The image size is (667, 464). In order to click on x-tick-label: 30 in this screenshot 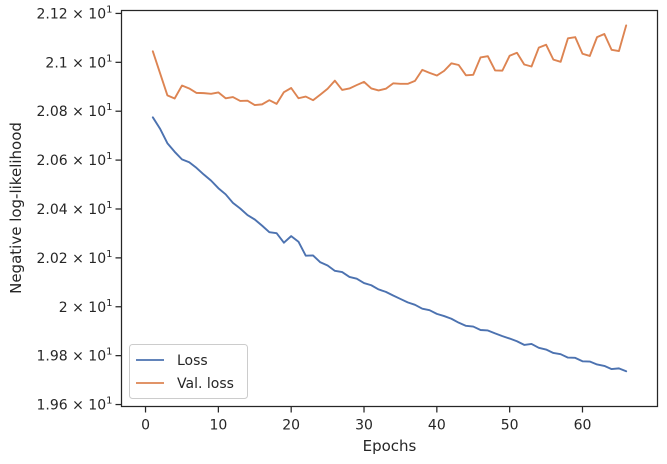, I will do `click(364, 426)`.